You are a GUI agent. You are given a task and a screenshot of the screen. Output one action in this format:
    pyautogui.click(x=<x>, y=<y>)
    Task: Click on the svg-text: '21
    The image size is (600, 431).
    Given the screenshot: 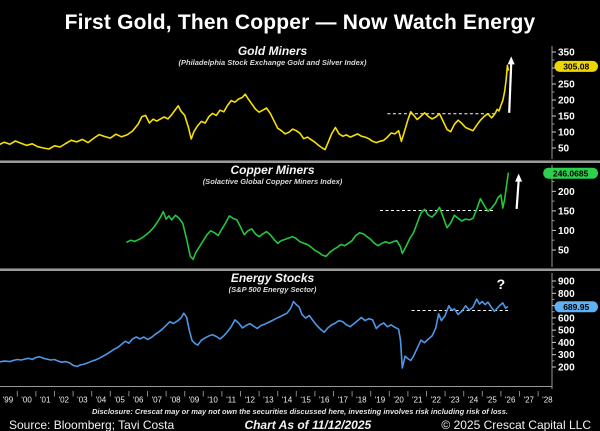 What is the action you would take?
    pyautogui.click(x=417, y=400)
    